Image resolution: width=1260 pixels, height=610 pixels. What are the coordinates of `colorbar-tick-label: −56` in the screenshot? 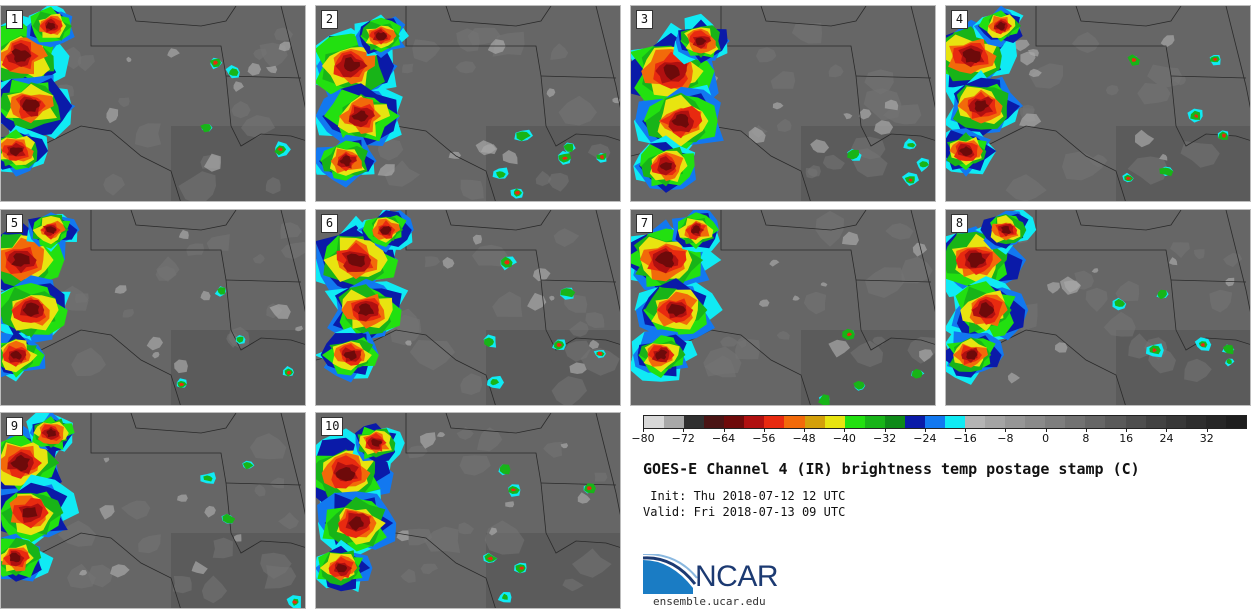 It's located at (764, 438).